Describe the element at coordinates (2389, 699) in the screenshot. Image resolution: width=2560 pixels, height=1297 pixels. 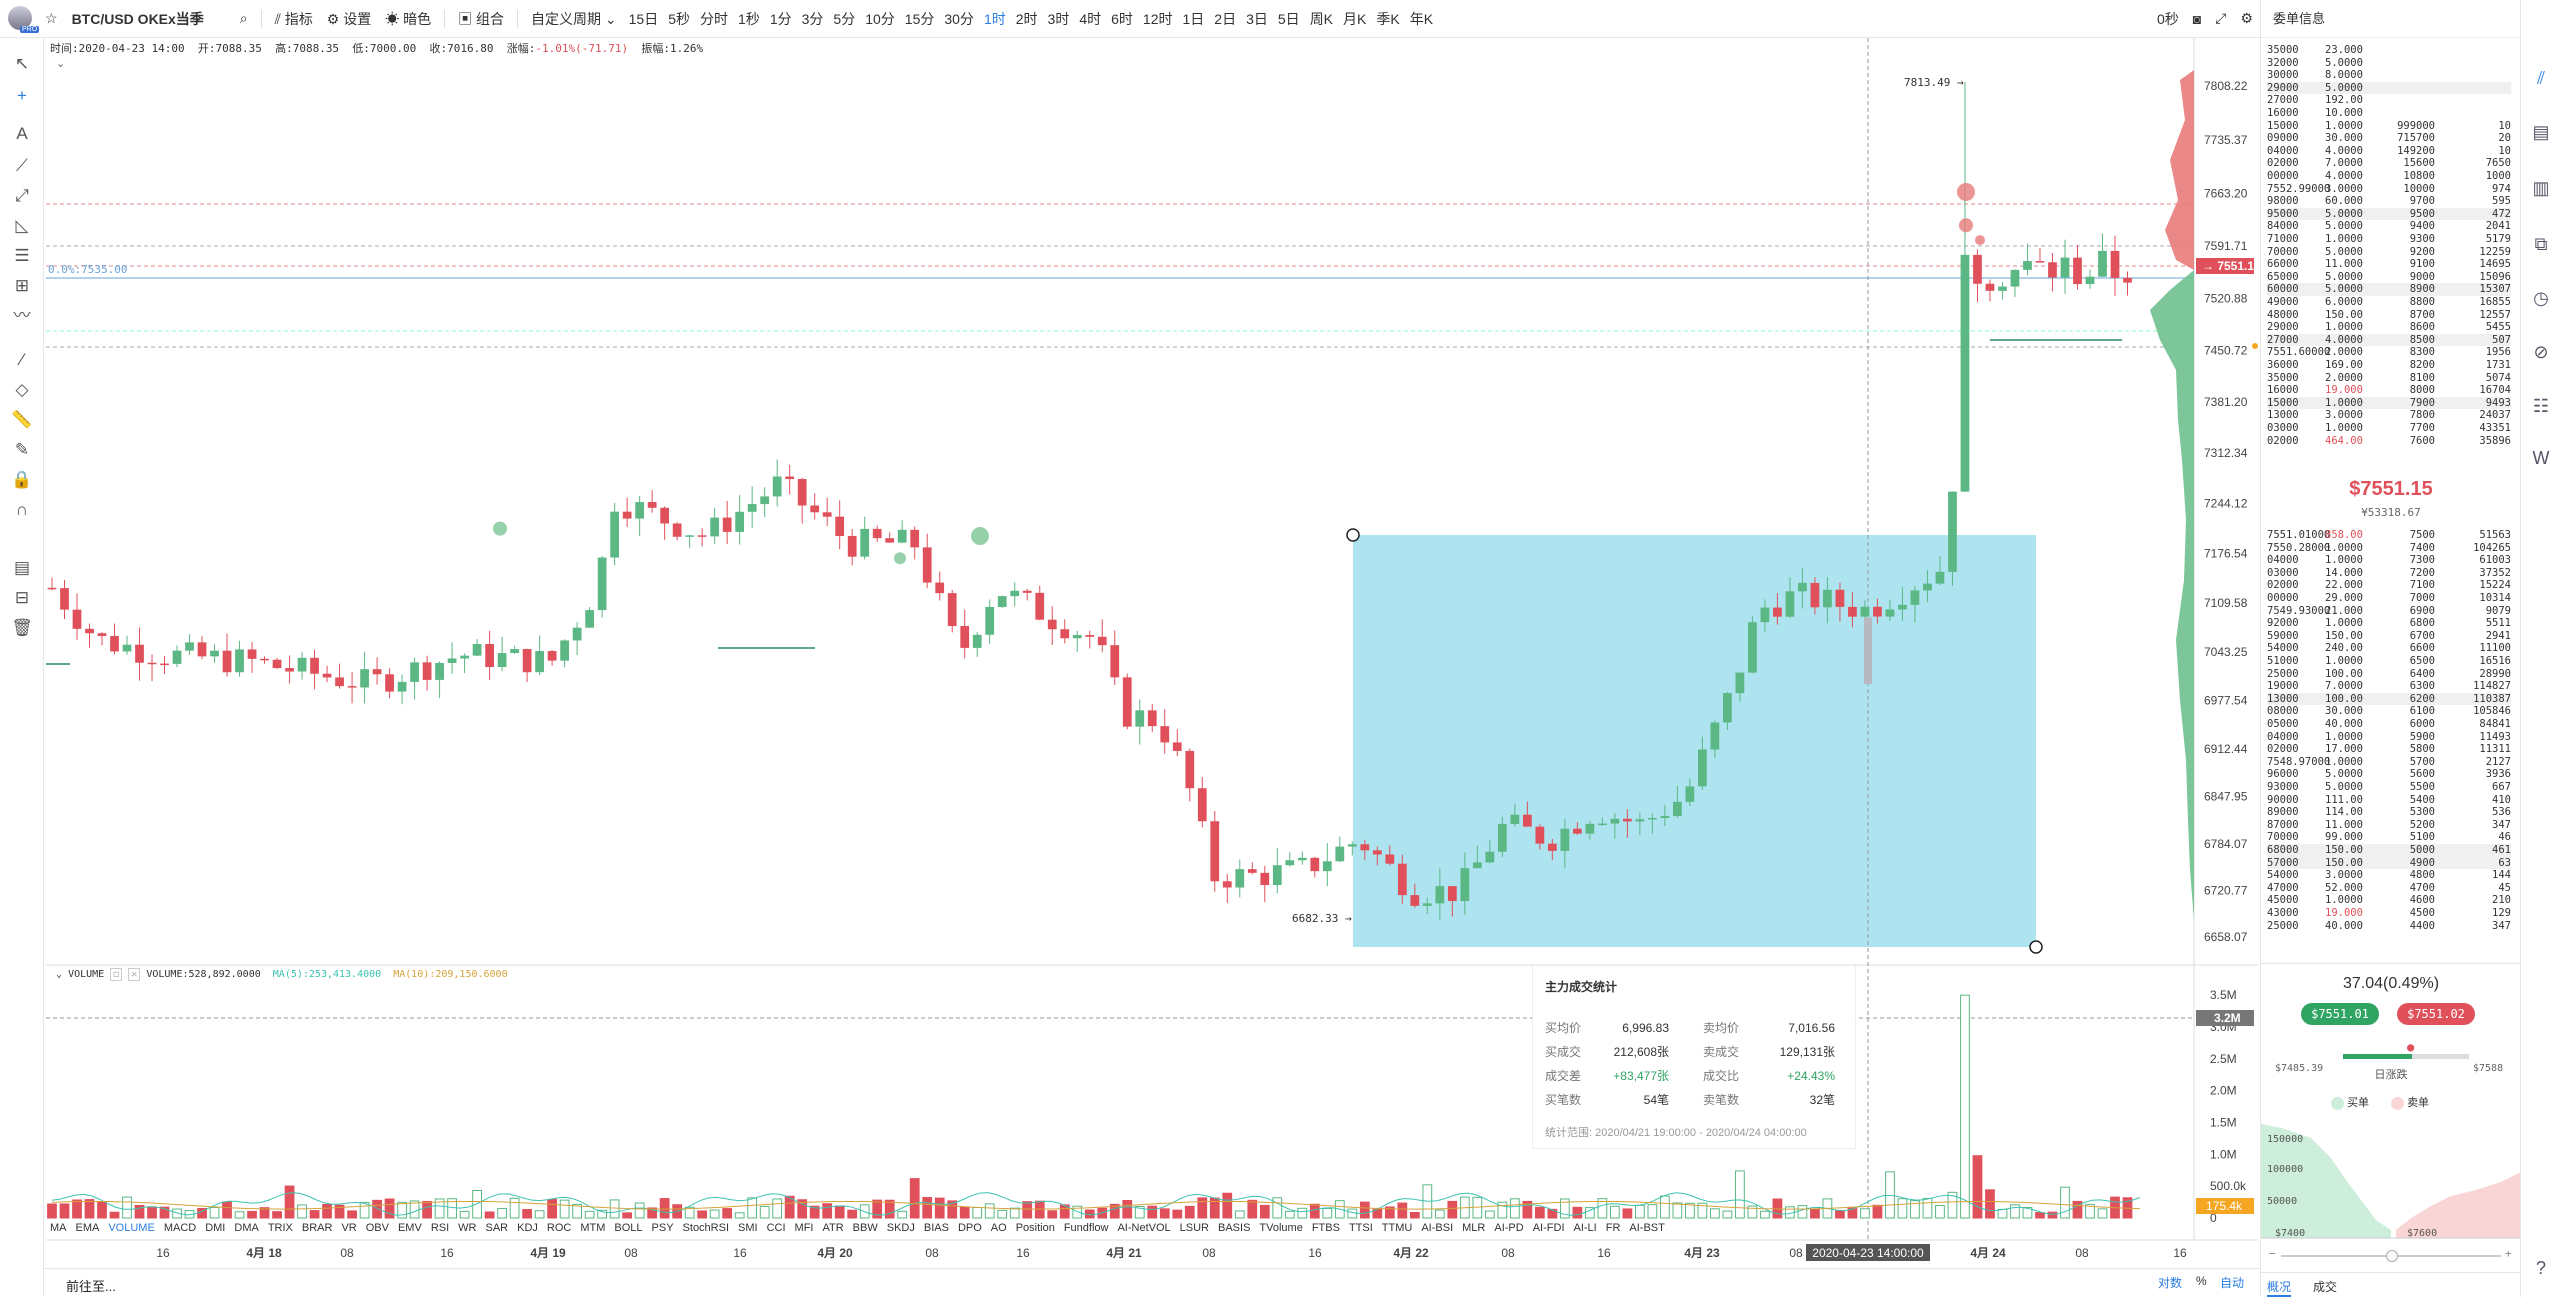
I see `bids-row: 13000 100.00 6200 110387` at that location.